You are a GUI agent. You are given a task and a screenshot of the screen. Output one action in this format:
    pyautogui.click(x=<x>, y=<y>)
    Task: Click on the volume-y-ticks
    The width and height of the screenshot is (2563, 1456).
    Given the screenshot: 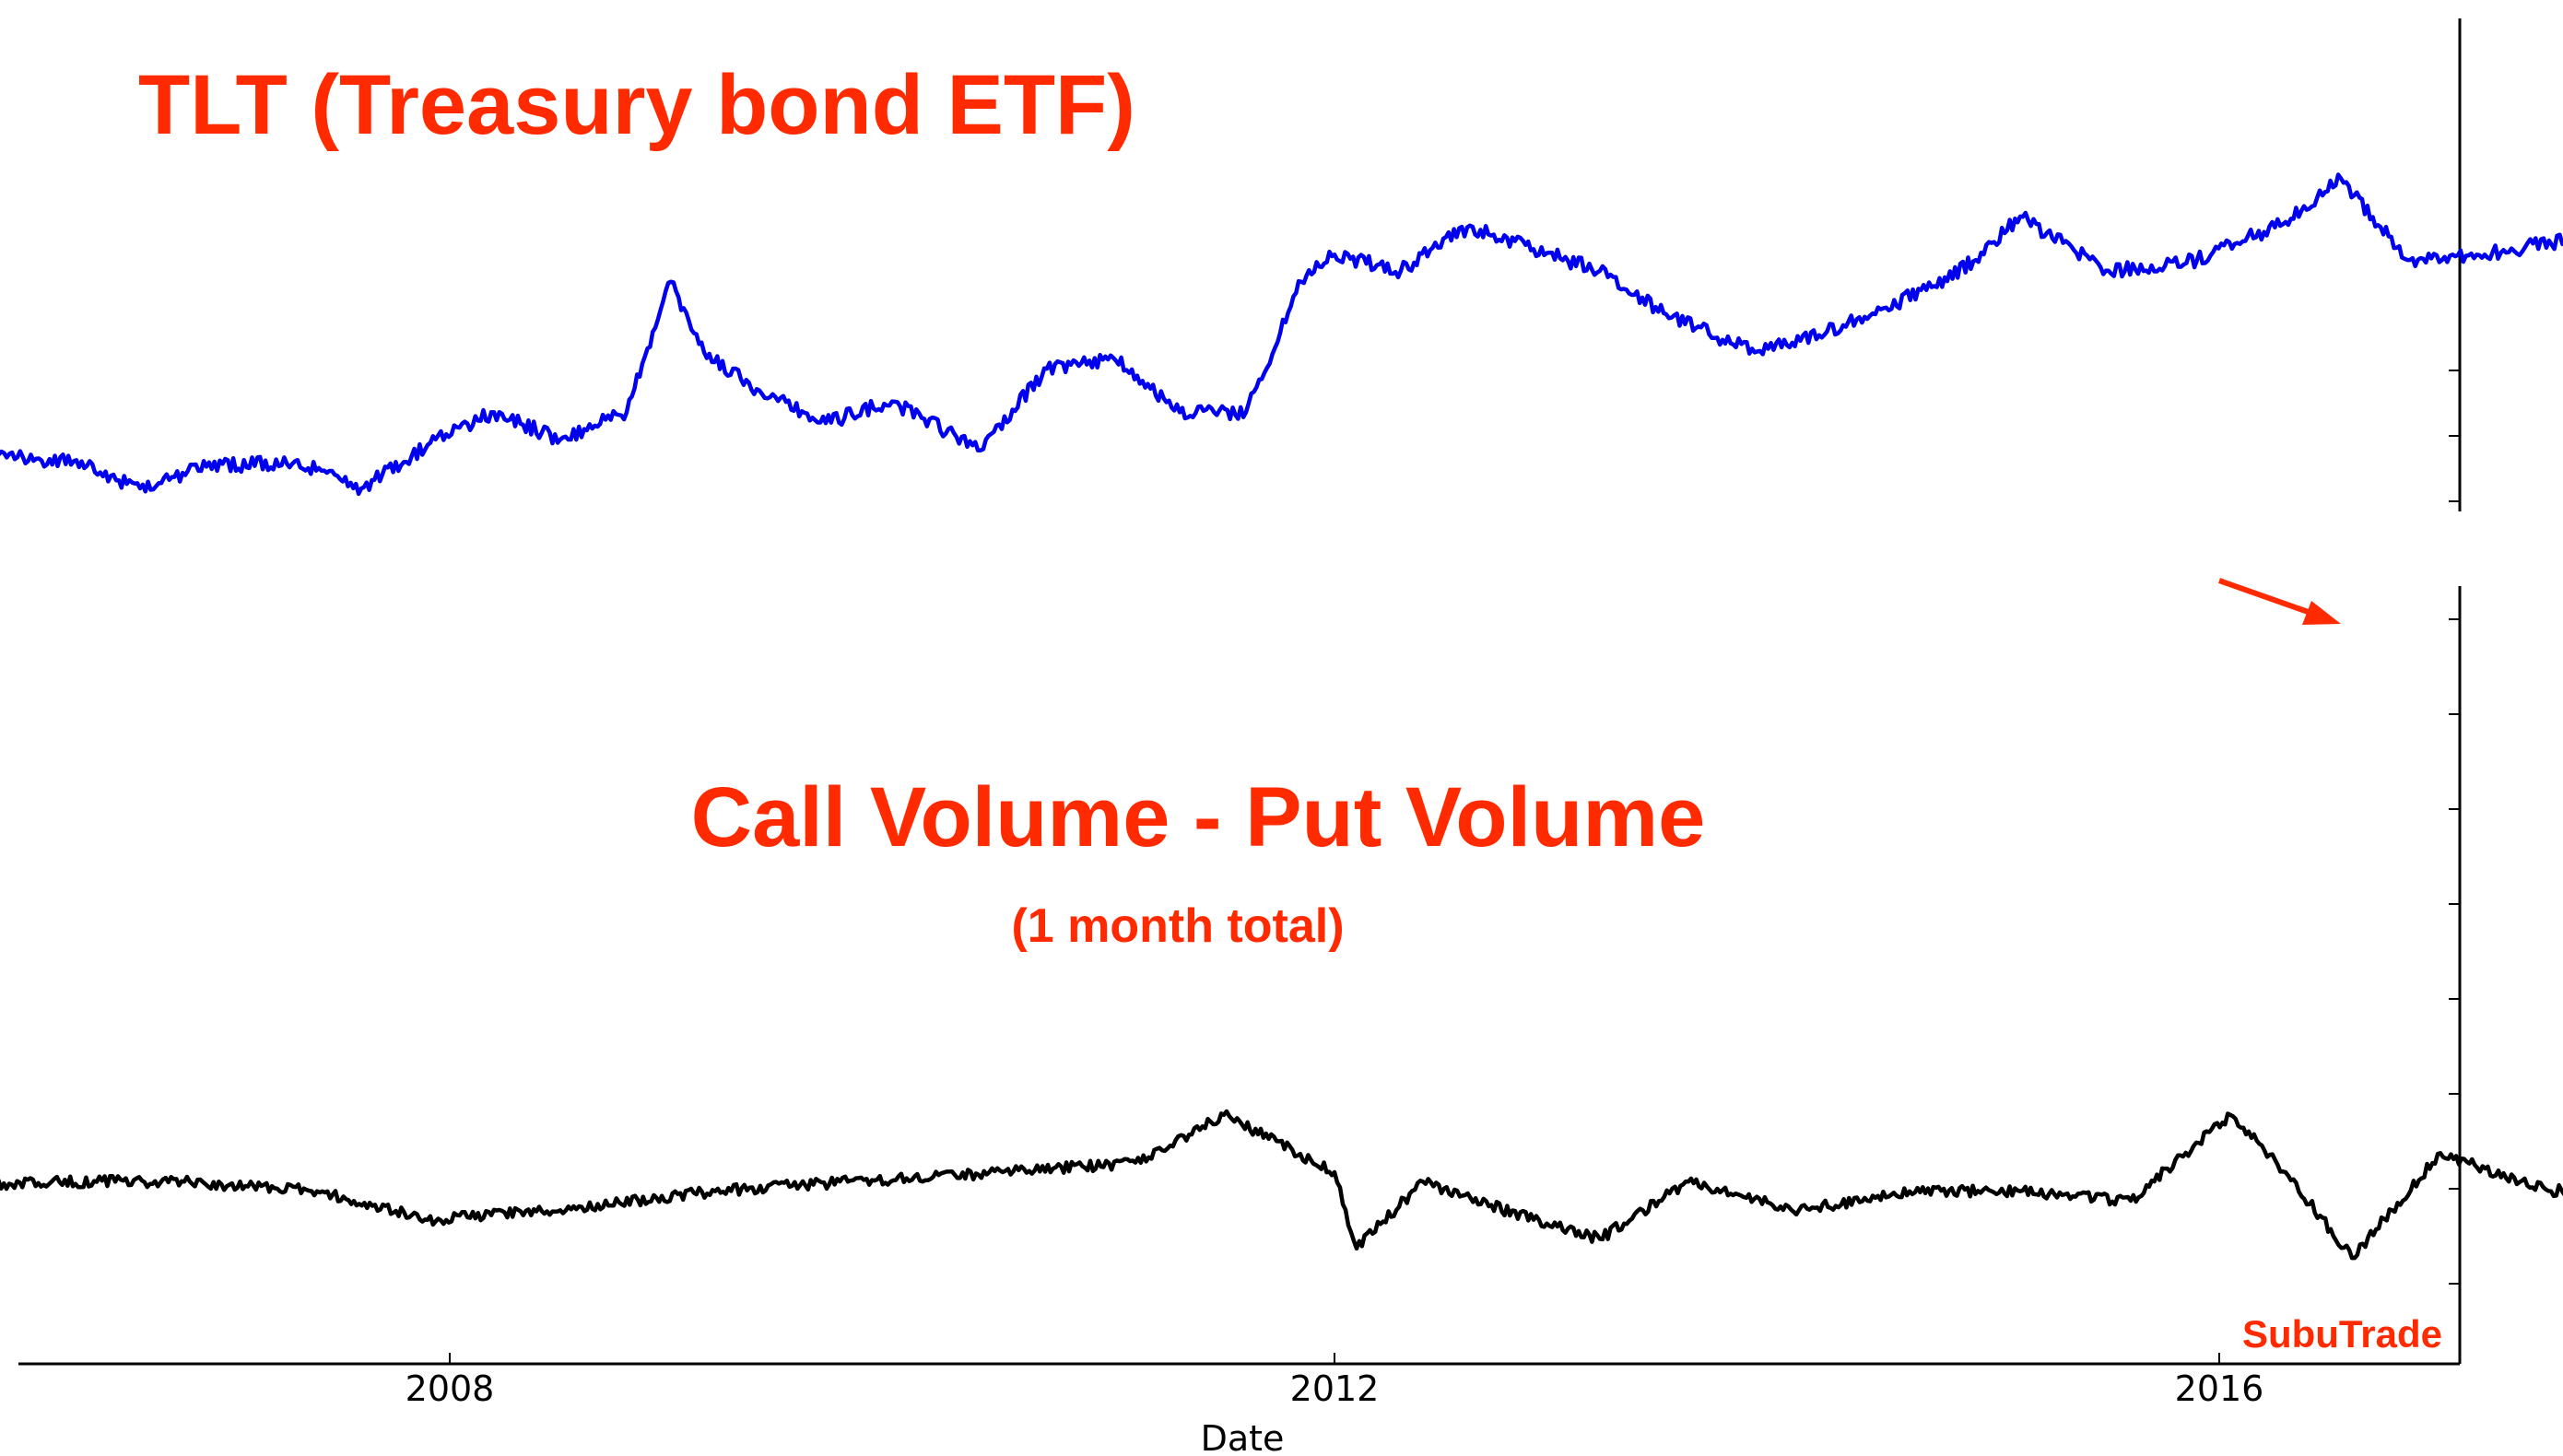 What is the action you would take?
    pyautogui.click(x=2454, y=951)
    